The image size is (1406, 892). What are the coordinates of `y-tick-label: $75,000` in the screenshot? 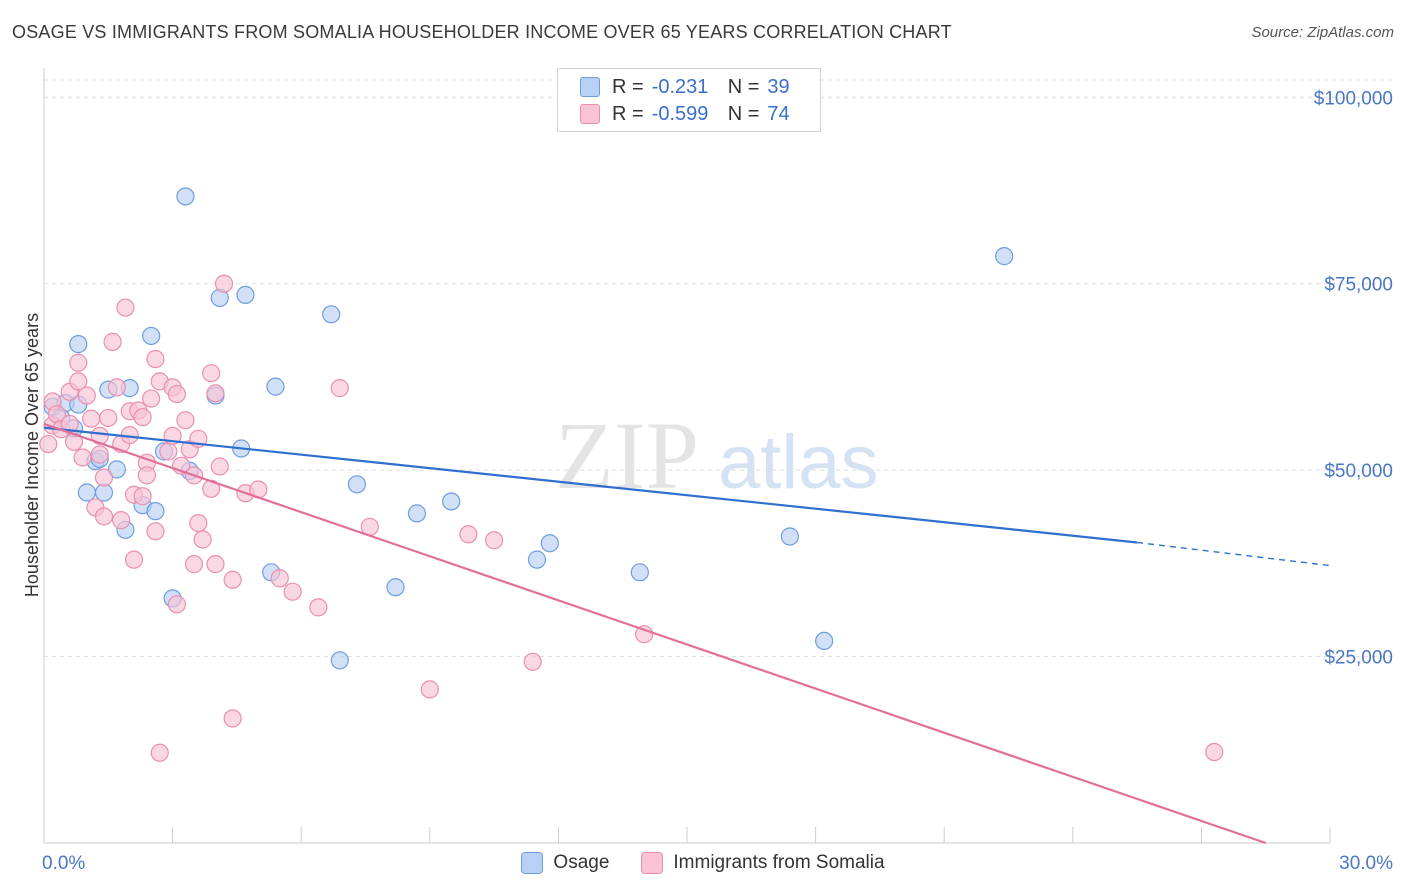 It's located at (1358, 285).